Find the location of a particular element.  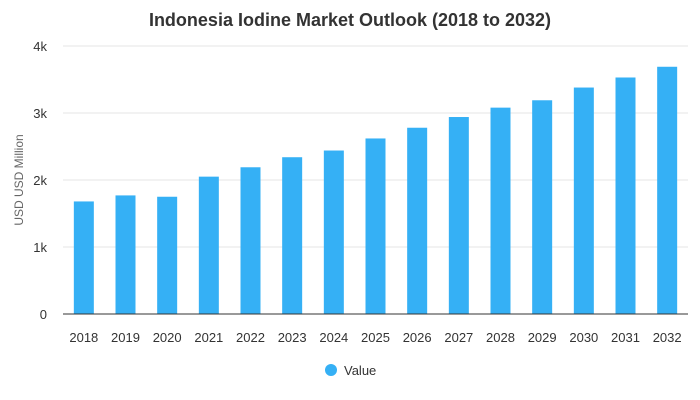

y-axis-title: USD USD Million is located at coordinates (19, 179).